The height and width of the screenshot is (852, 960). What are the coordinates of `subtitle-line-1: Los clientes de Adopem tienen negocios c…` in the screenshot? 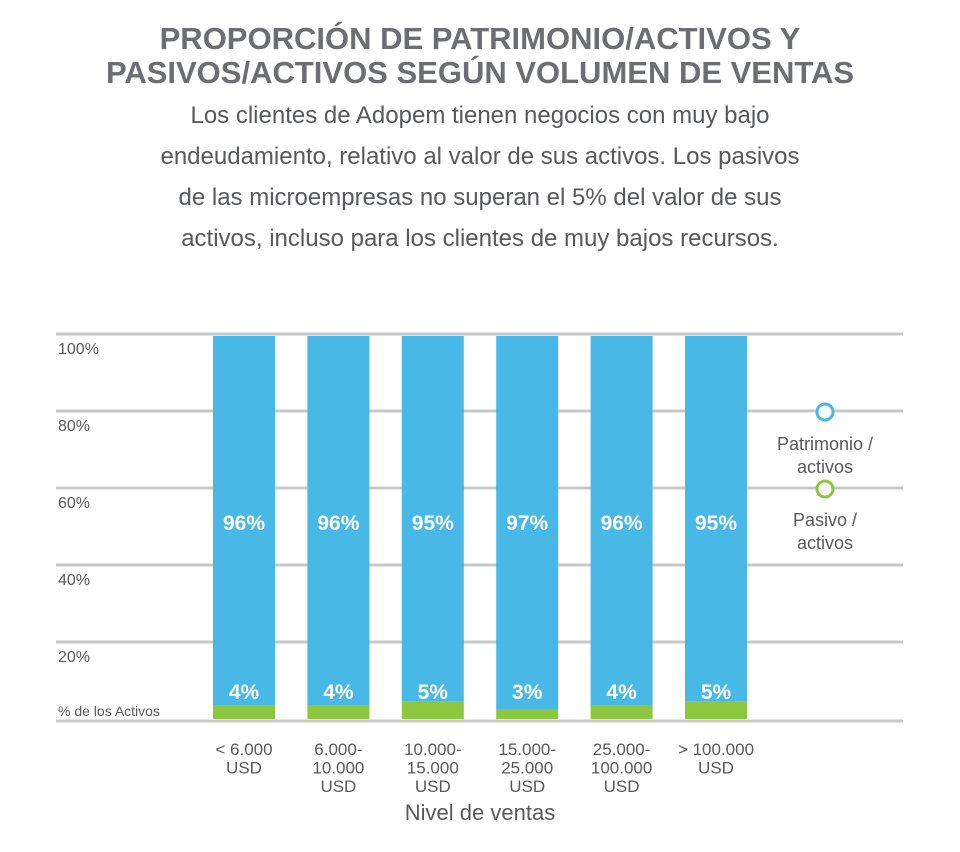 It's located at (480, 115).